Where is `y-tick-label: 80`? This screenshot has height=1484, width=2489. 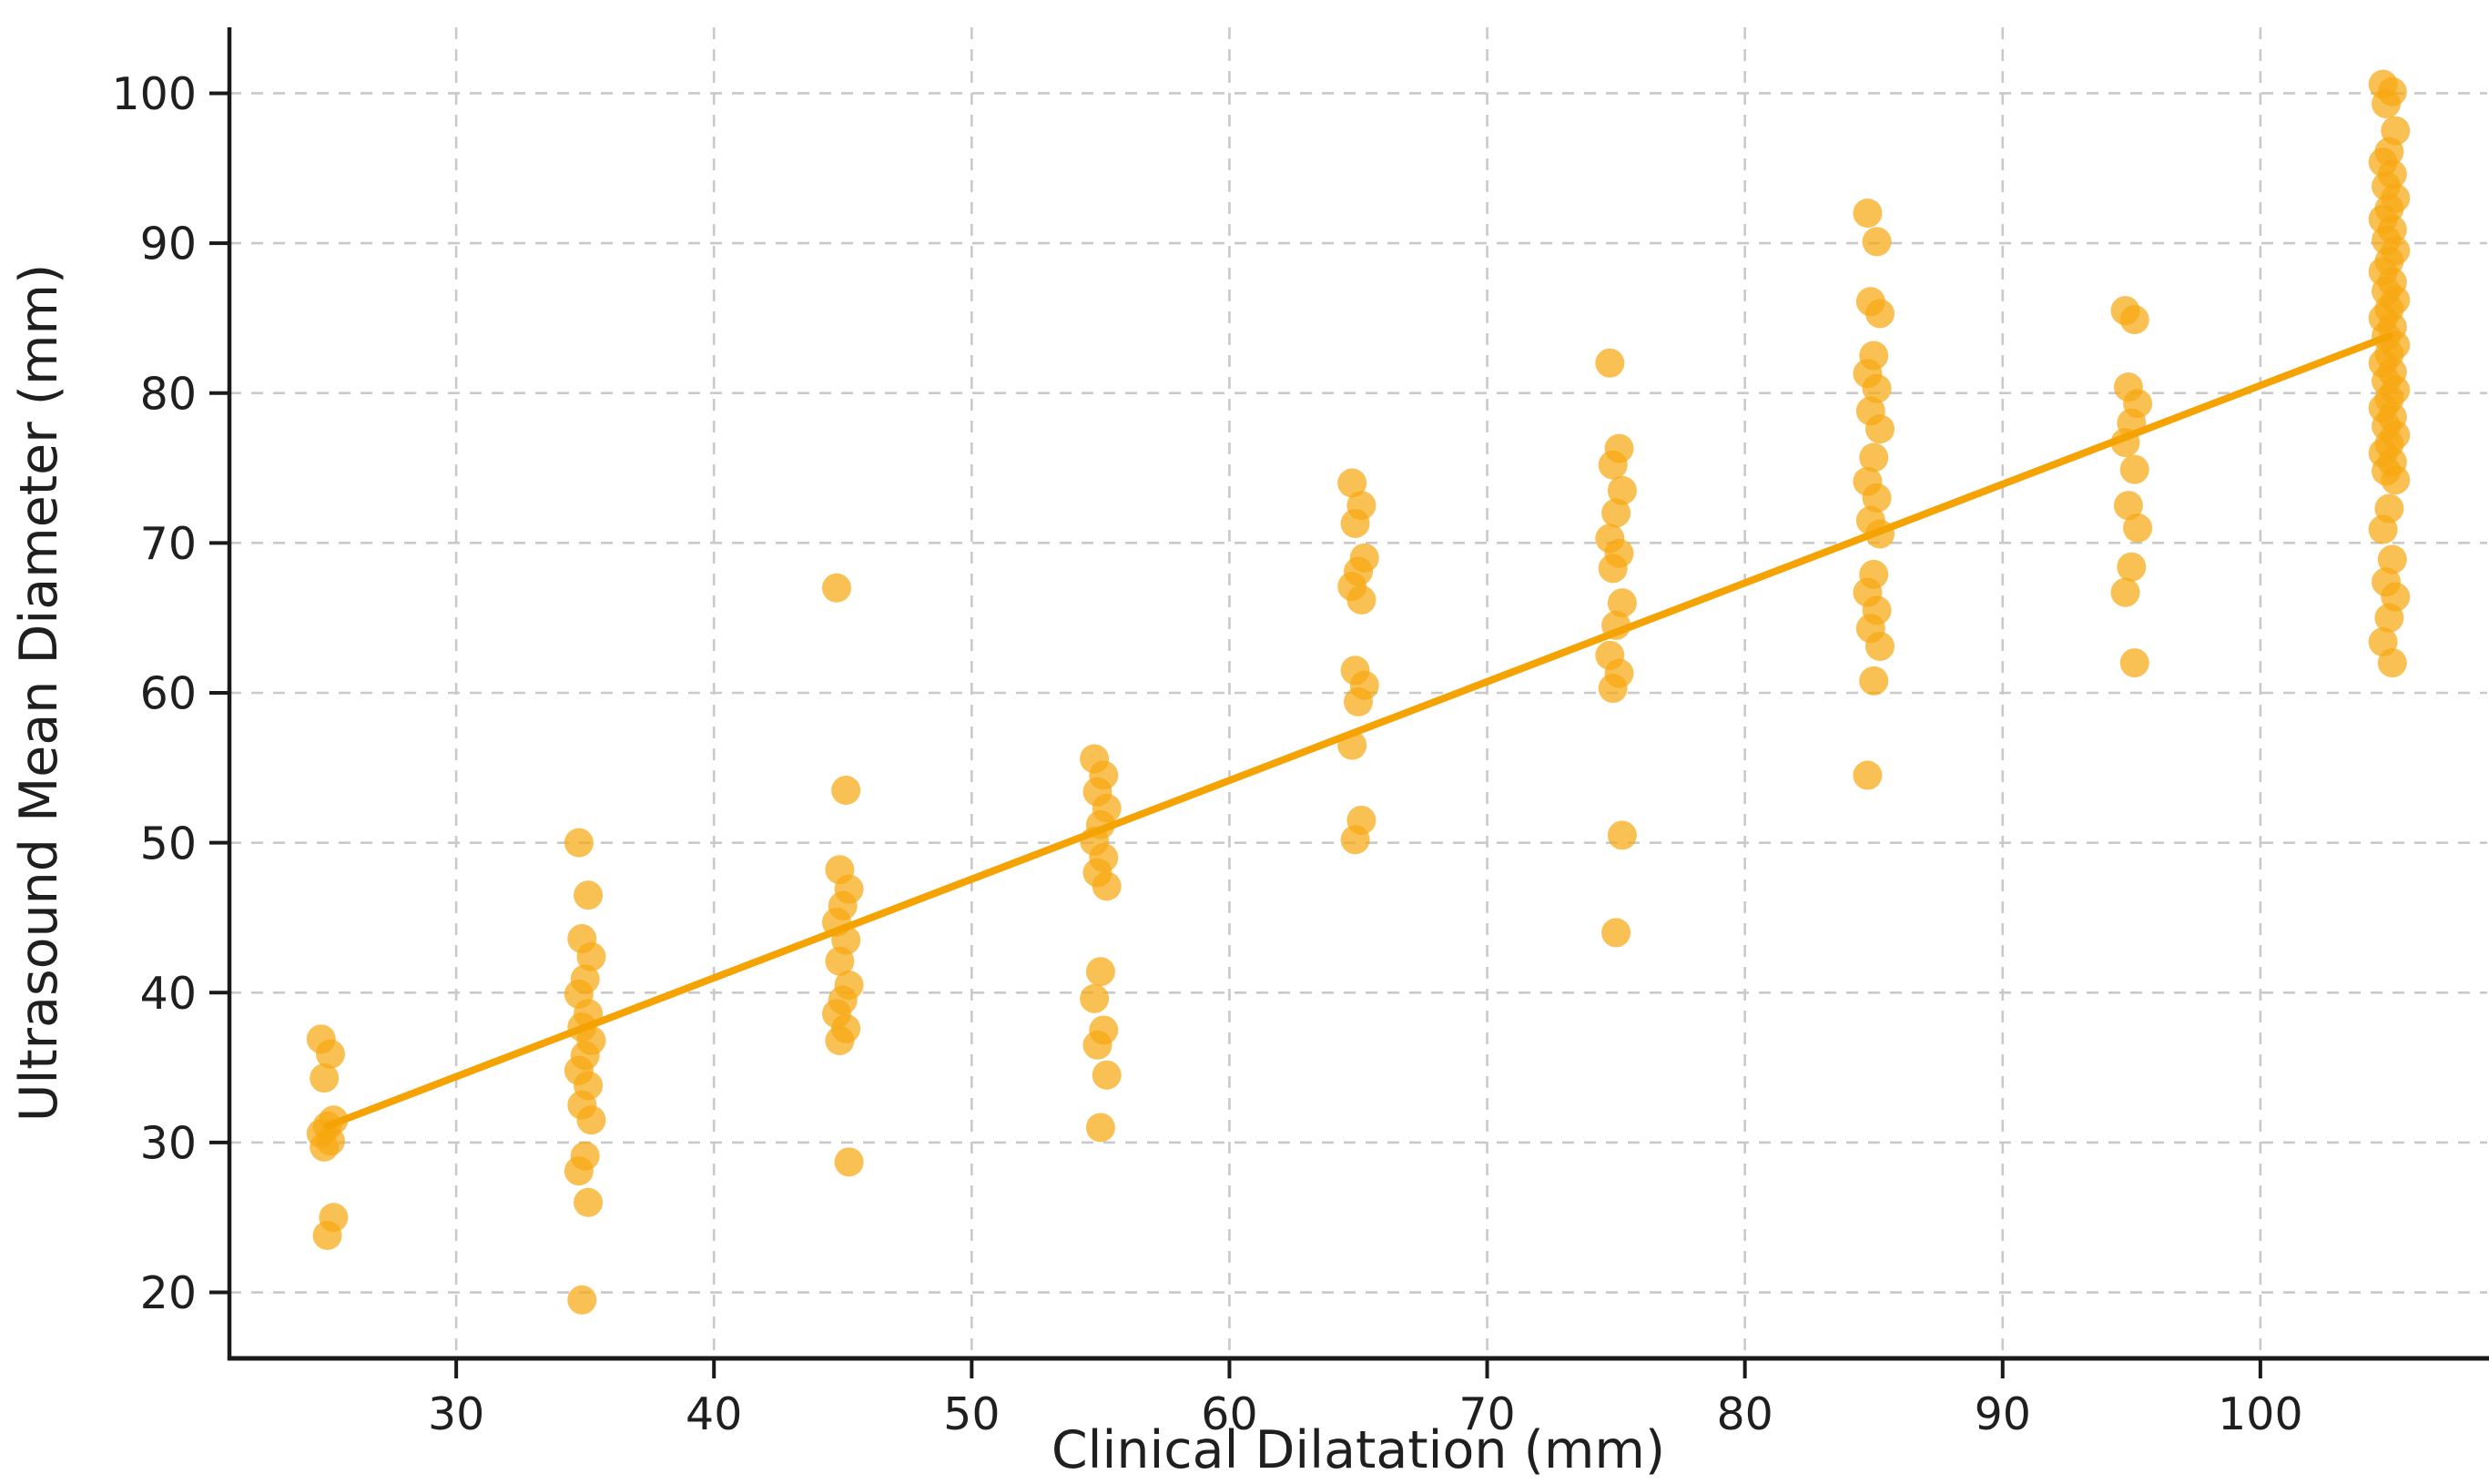
y-tick-label: 80 is located at coordinates (169, 394).